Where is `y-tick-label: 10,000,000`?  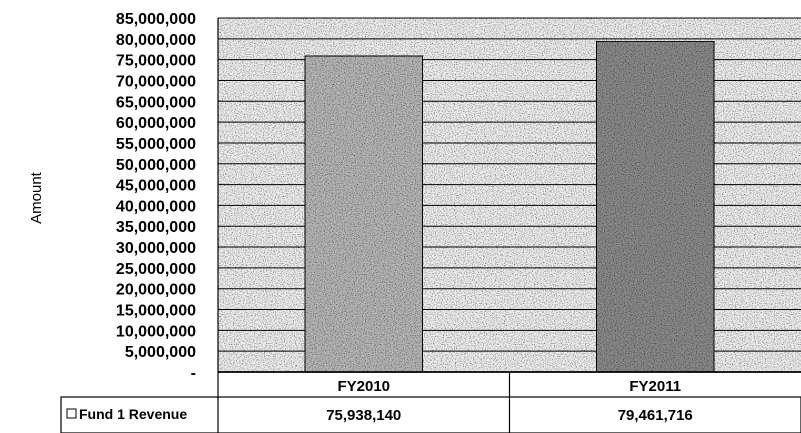
y-tick-label: 10,000,000 is located at coordinates (156, 331).